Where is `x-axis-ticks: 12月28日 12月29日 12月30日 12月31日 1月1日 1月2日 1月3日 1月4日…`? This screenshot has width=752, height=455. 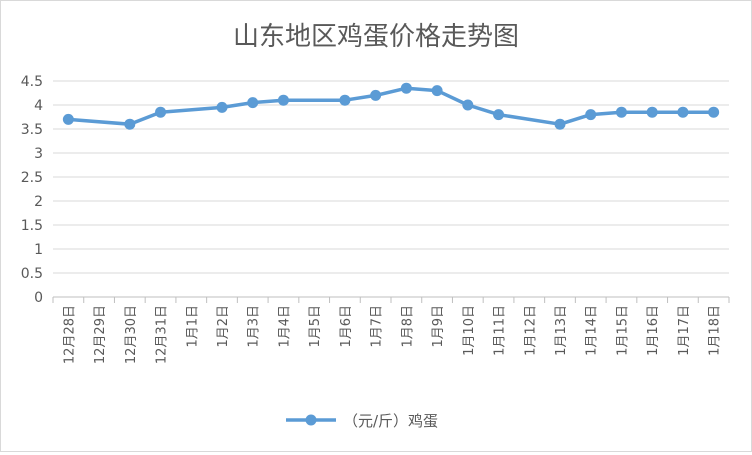 x-axis-ticks: 12月28日 12月29日 12月30日 12月31日 1月1日 1月2日 1月3日 1月4日… is located at coordinates (392, 334).